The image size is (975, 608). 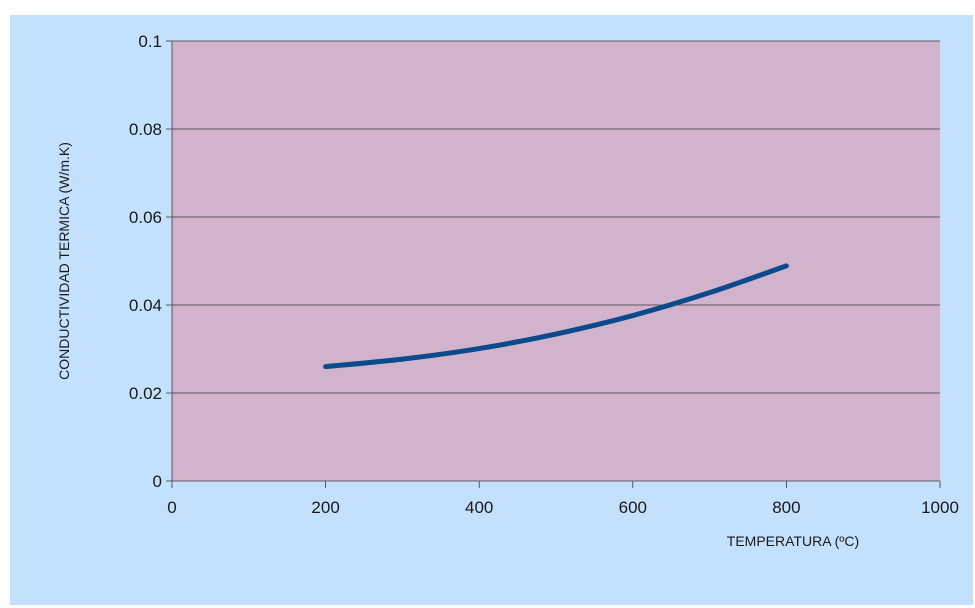 I want to click on y-tick-label: 0, so click(x=157, y=481).